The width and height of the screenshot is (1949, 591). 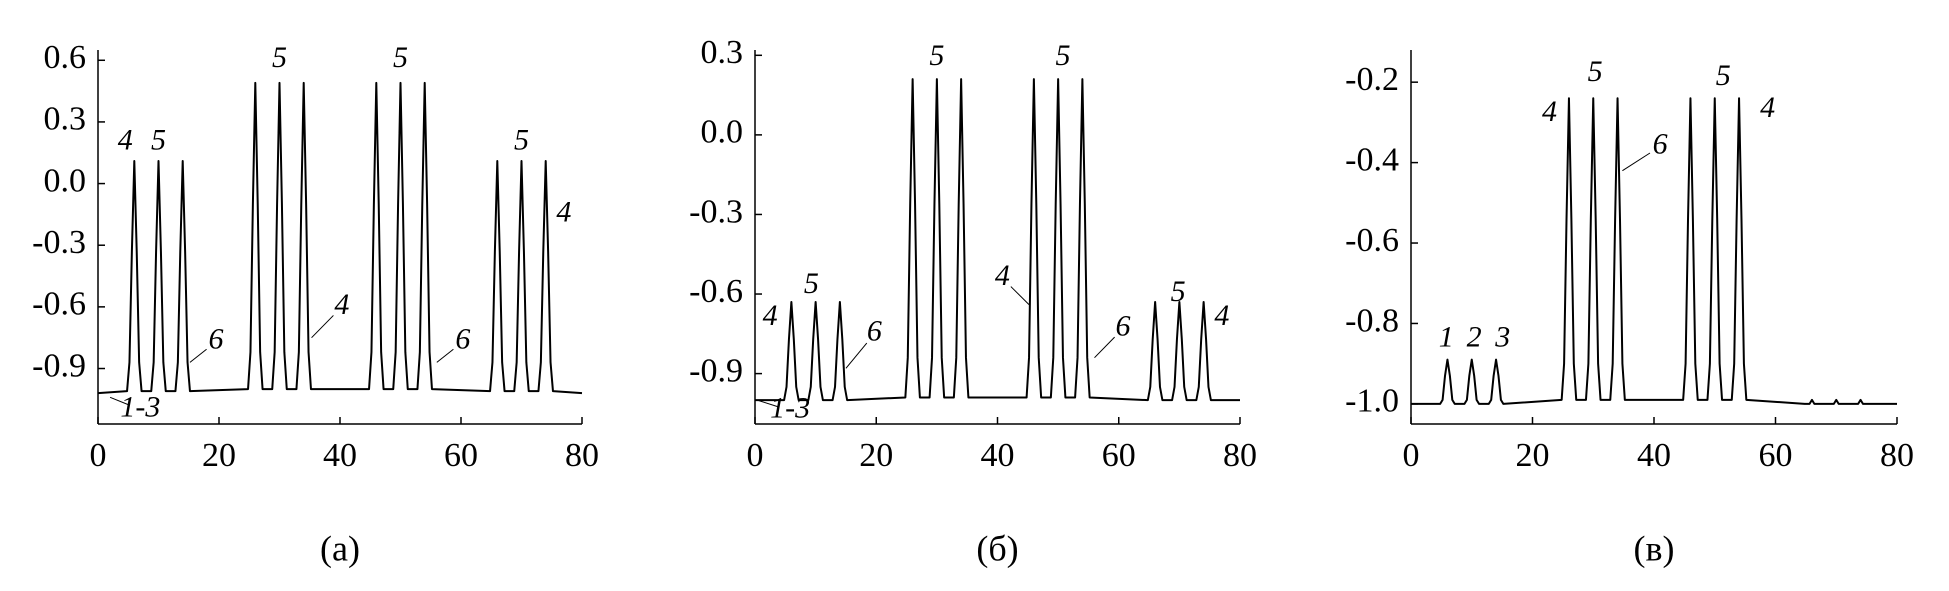 What do you see at coordinates (1474, 336) in the screenshot?
I see `annotation: 2` at bounding box center [1474, 336].